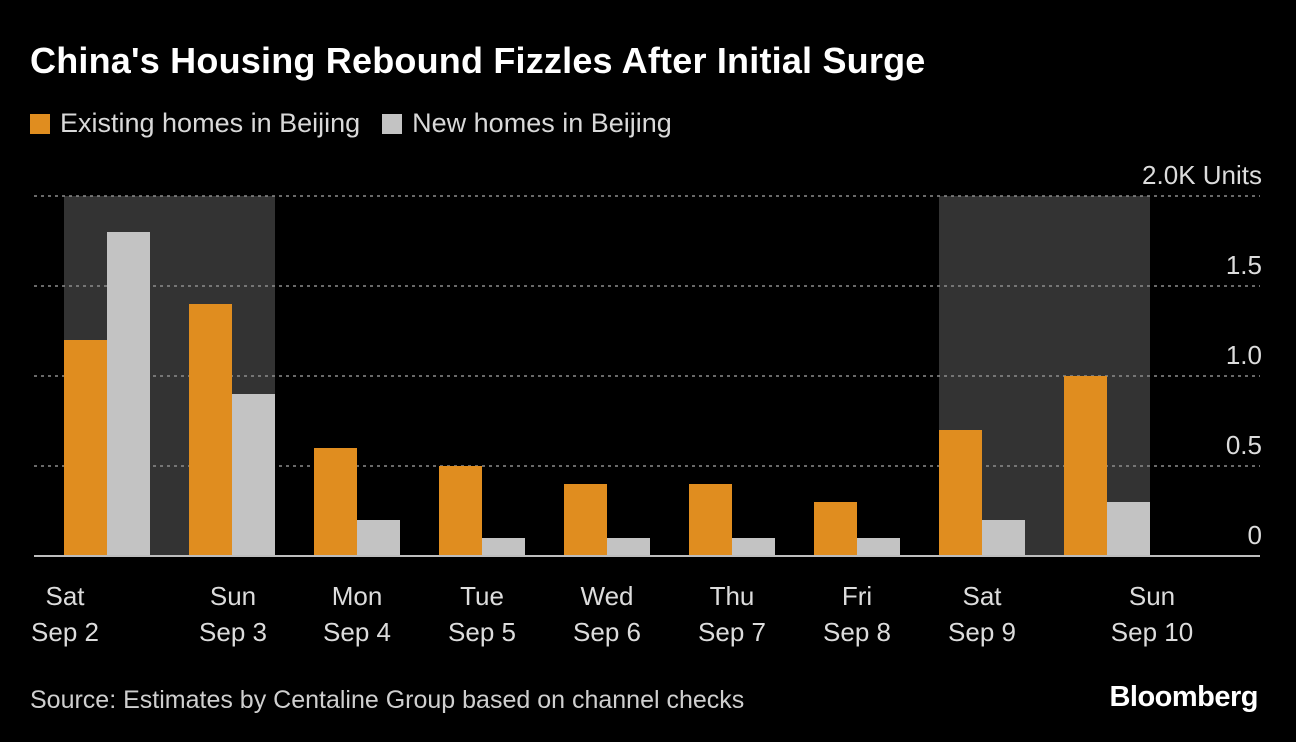 Image resolution: width=1296 pixels, height=742 pixels. What do you see at coordinates (357, 632) in the screenshot?
I see `x-tick-label-date-2: Sep 4` at bounding box center [357, 632].